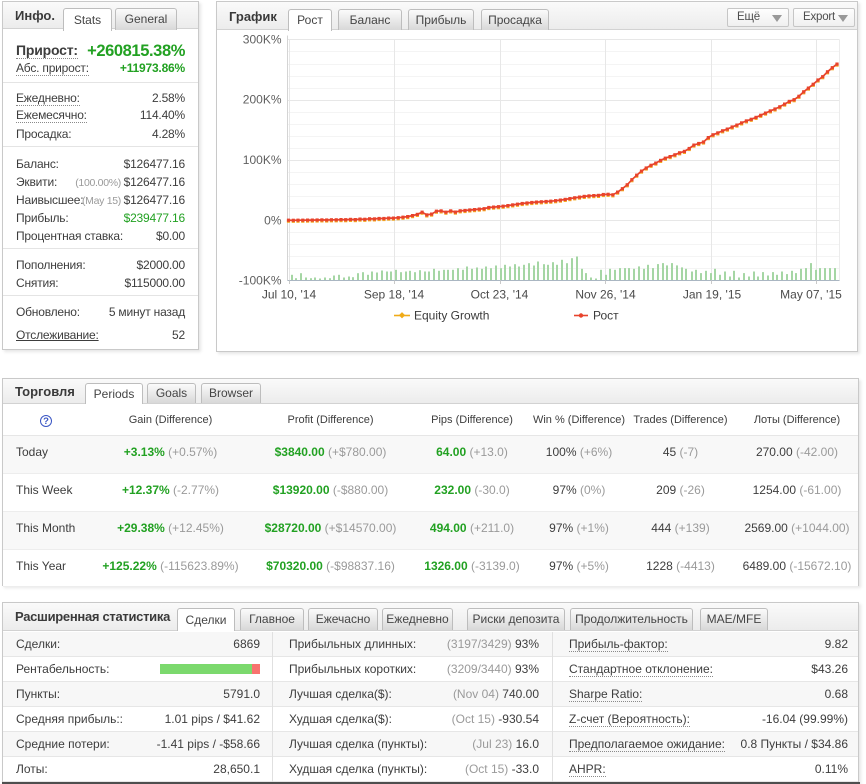  What do you see at coordinates (451, 316) in the screenshot?
I see `svg-text: Equity Growth` at bounding box center [451, 316].